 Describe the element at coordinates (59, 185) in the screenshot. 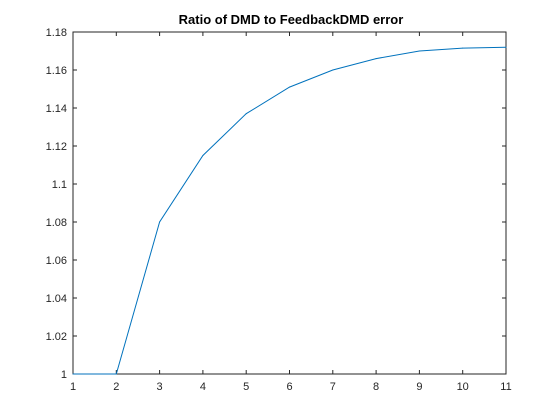

I see `y-tick-label: 1.1` at that location.